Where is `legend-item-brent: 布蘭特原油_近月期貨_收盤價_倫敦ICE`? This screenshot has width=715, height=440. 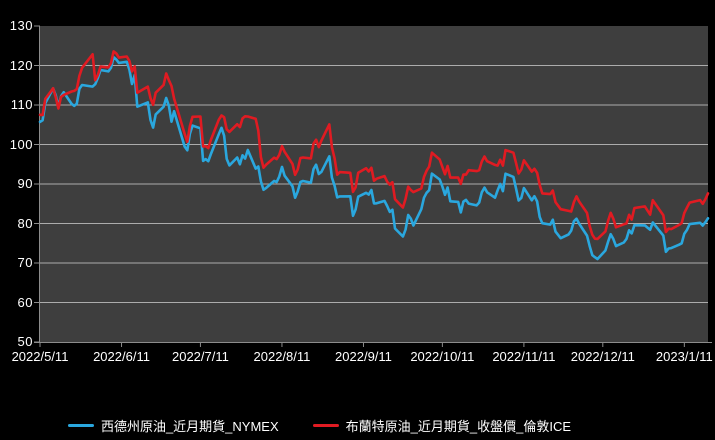
legend-item-brent: 布蘭特原油_近月期貨_收盤價_倫敦ICE is located at coordinates (442, 425).